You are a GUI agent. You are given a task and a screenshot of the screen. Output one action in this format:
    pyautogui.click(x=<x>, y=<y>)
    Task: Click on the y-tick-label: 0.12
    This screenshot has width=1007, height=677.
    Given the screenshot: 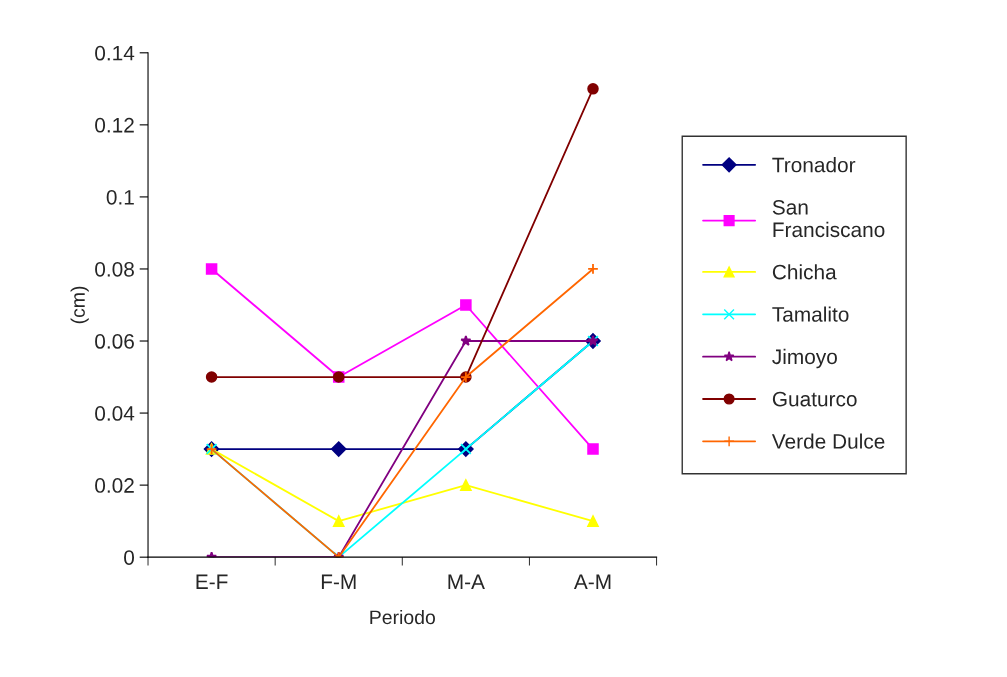 What is the action you would take?
    pyautogui.click(x=114, y=125)
    